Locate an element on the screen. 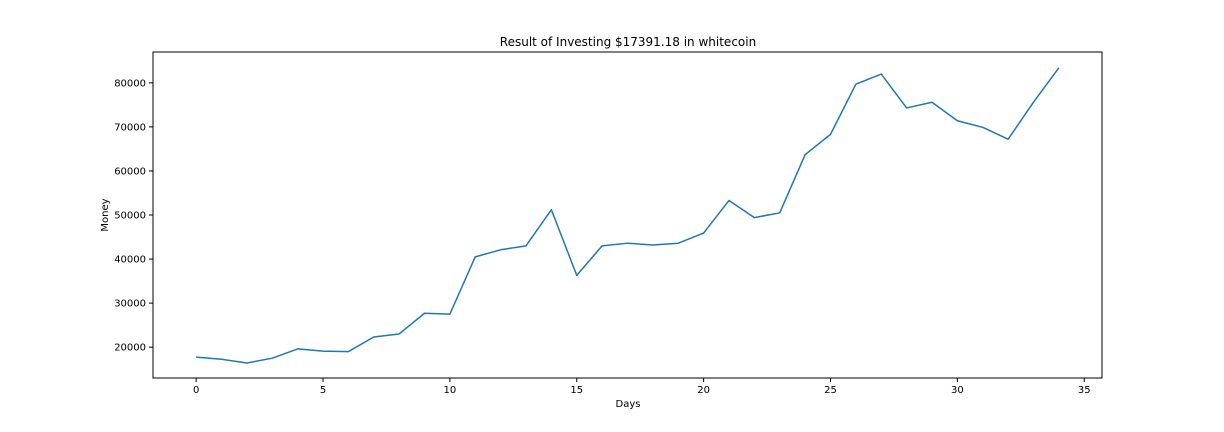 This screenshot has height=432, width=1224. x-tick-label: 5 is located at coordinates (323, 390).